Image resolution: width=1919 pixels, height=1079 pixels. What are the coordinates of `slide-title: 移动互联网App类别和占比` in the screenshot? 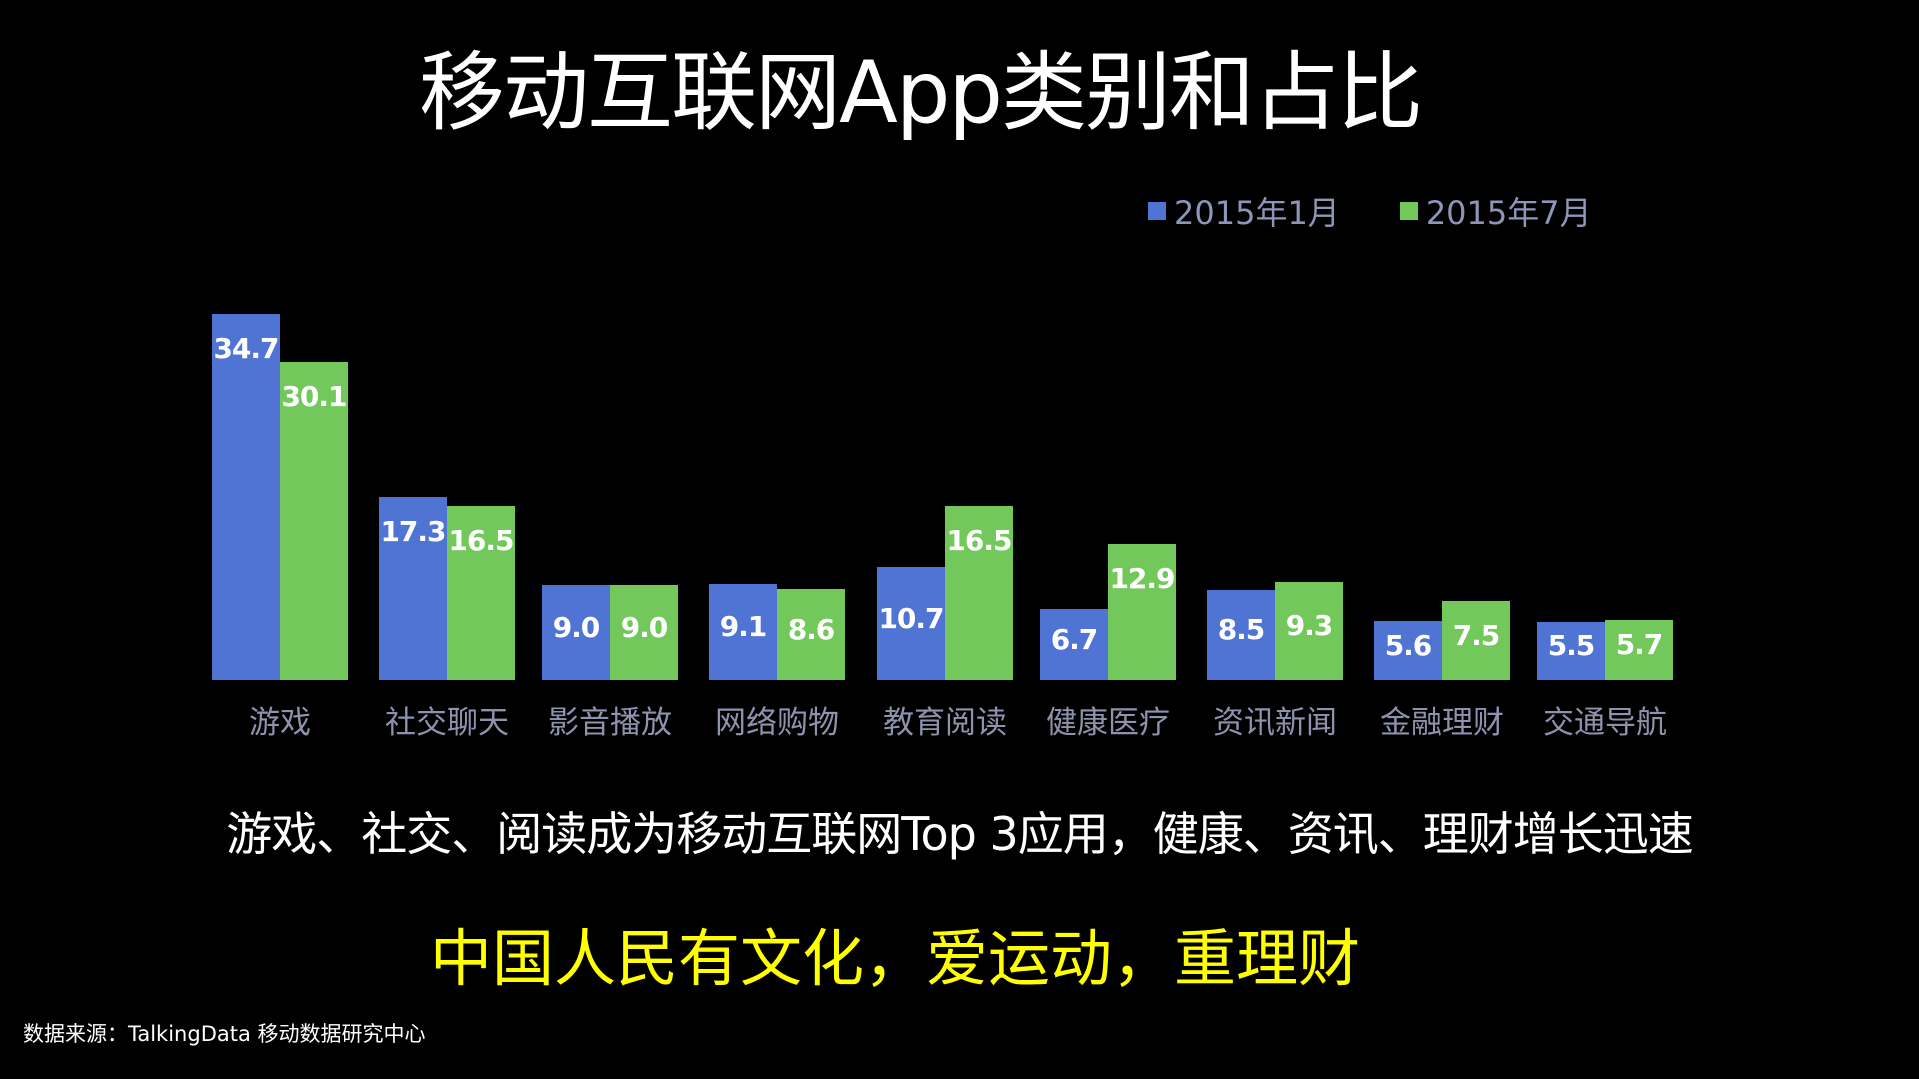 It's located at (920, 93).